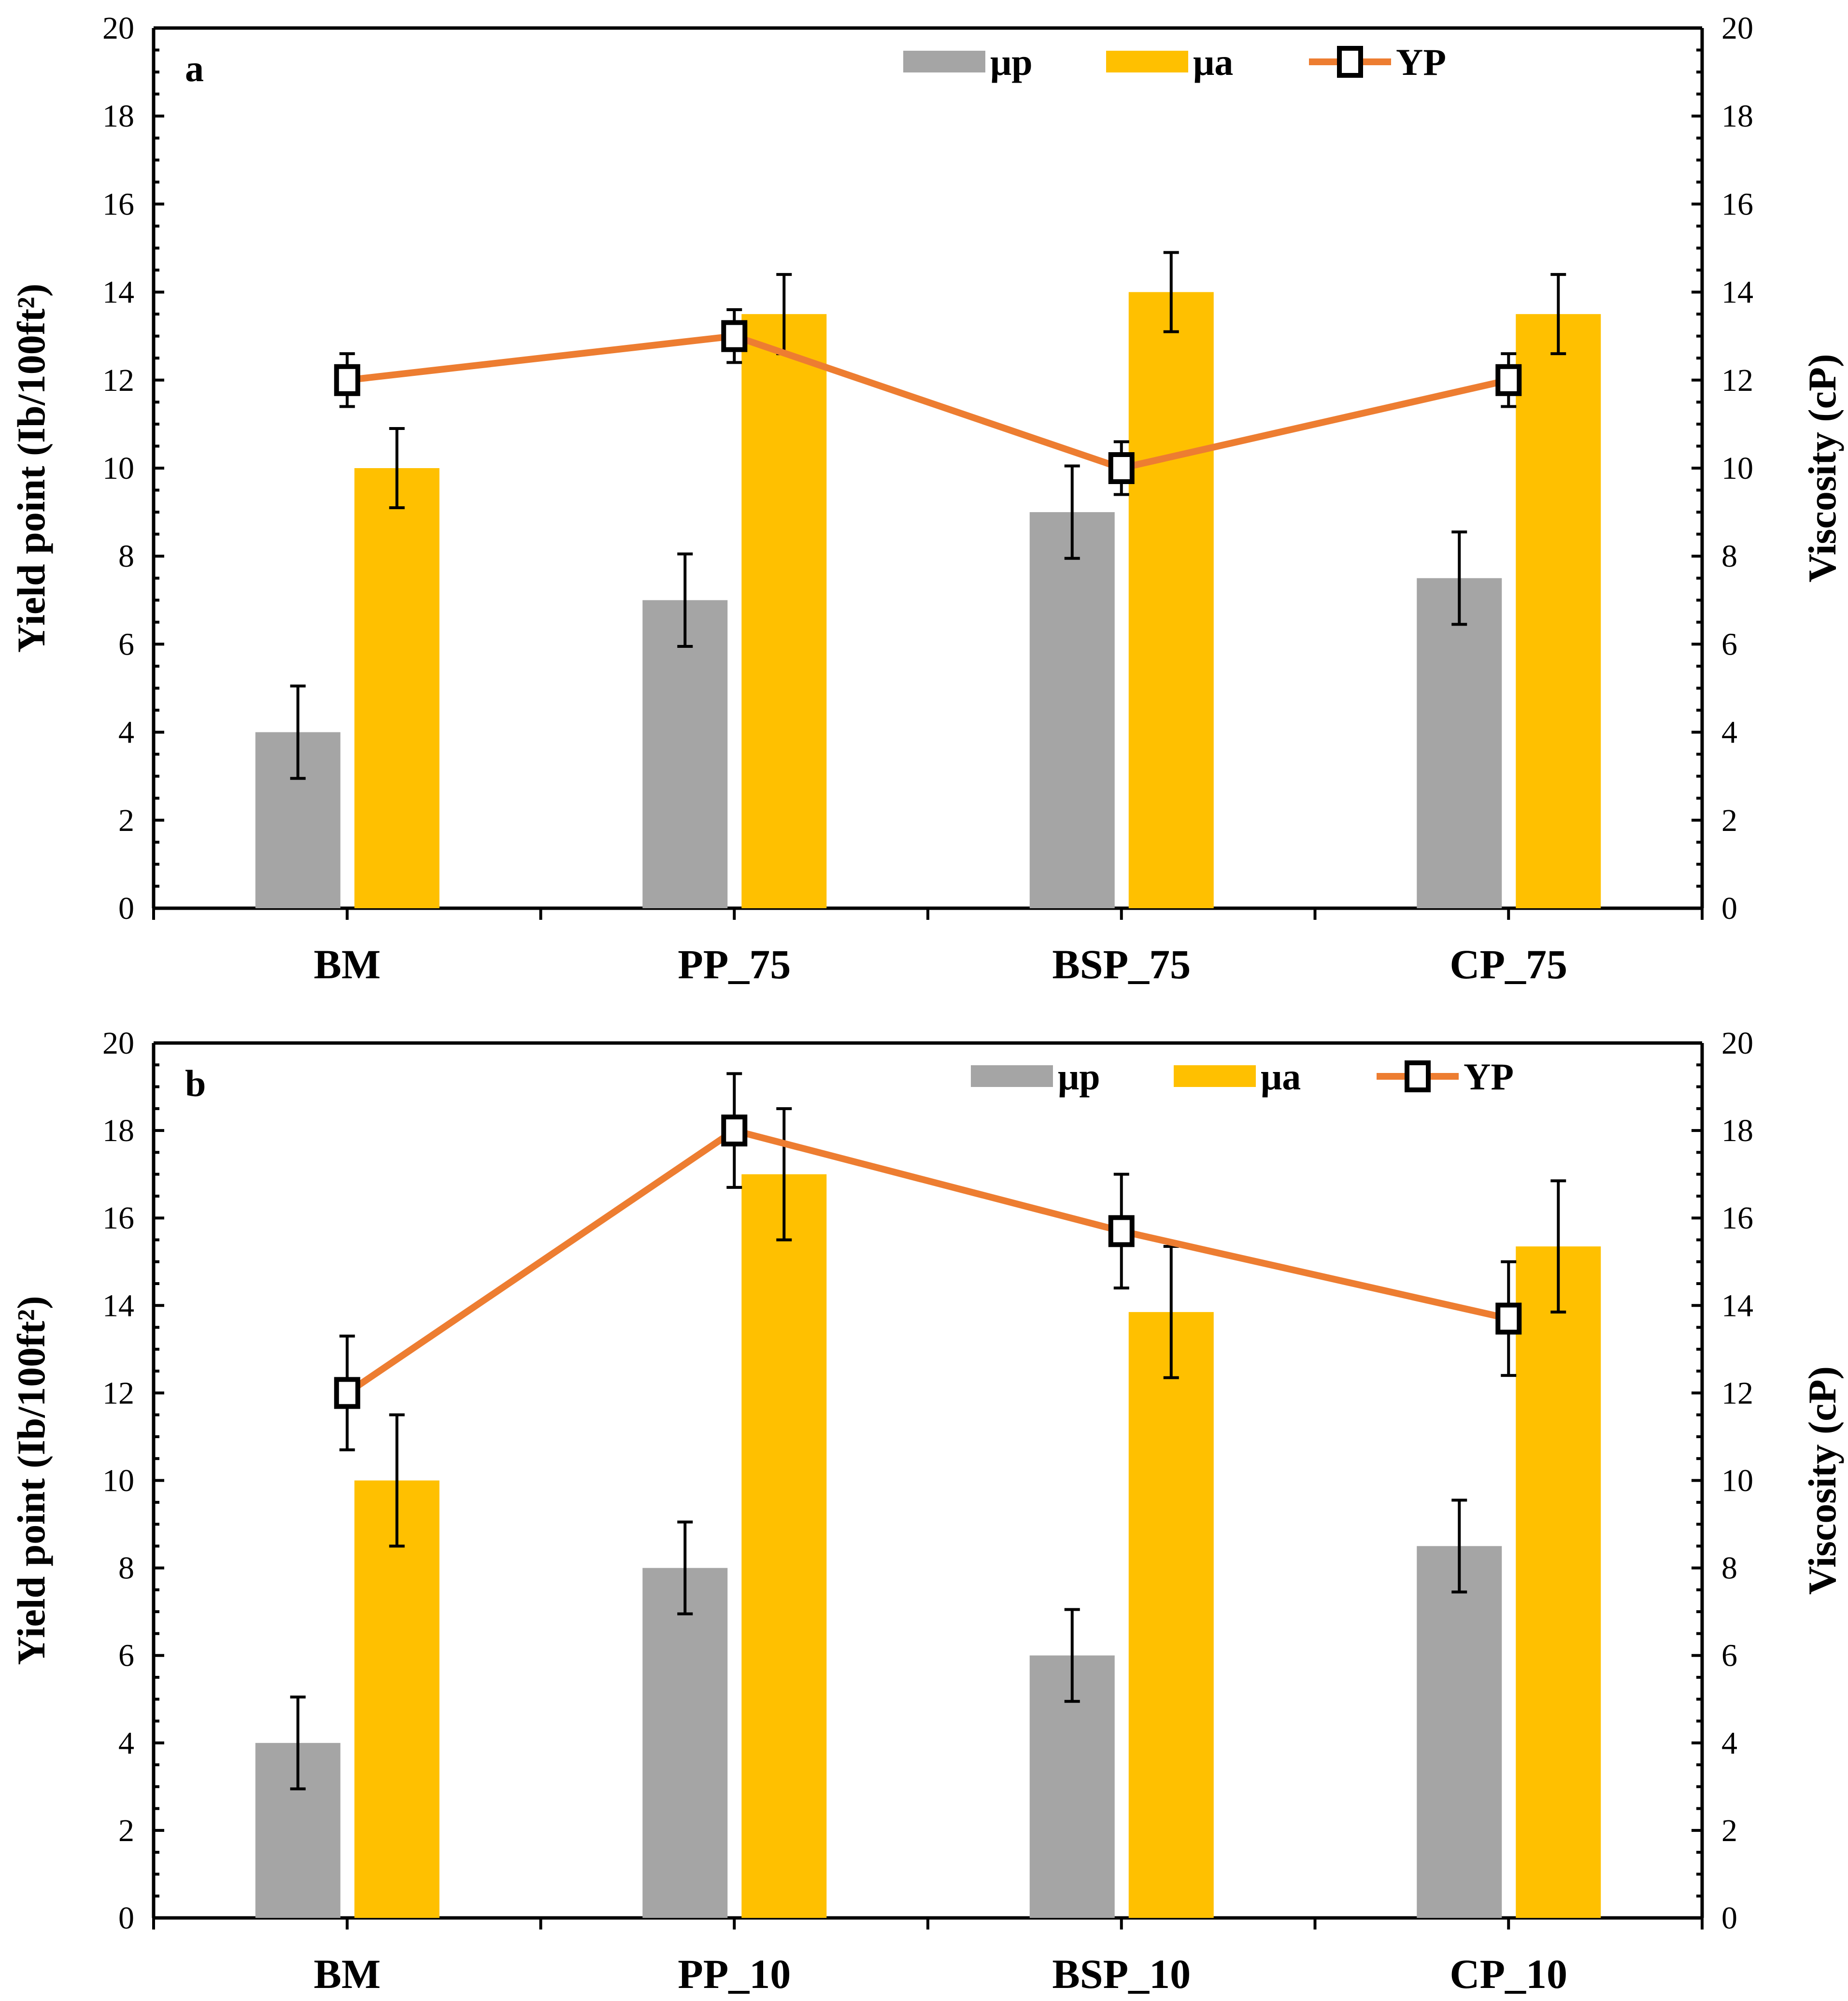 This screenshot has width=1848, height=2001. I want to click on panel-label: a, so click(194, 68).